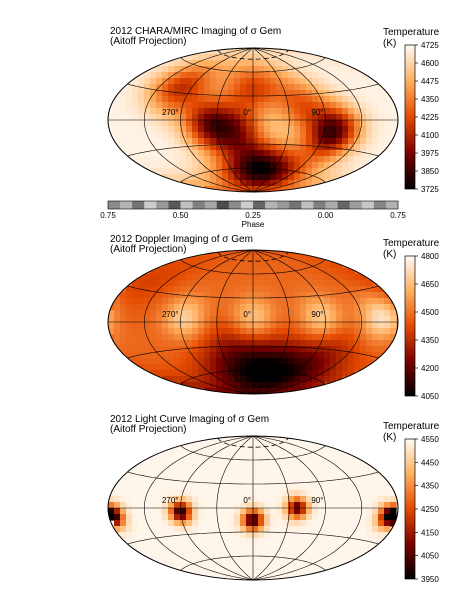  I want to click on colorbar-label: Temperature, so click(411, 426).